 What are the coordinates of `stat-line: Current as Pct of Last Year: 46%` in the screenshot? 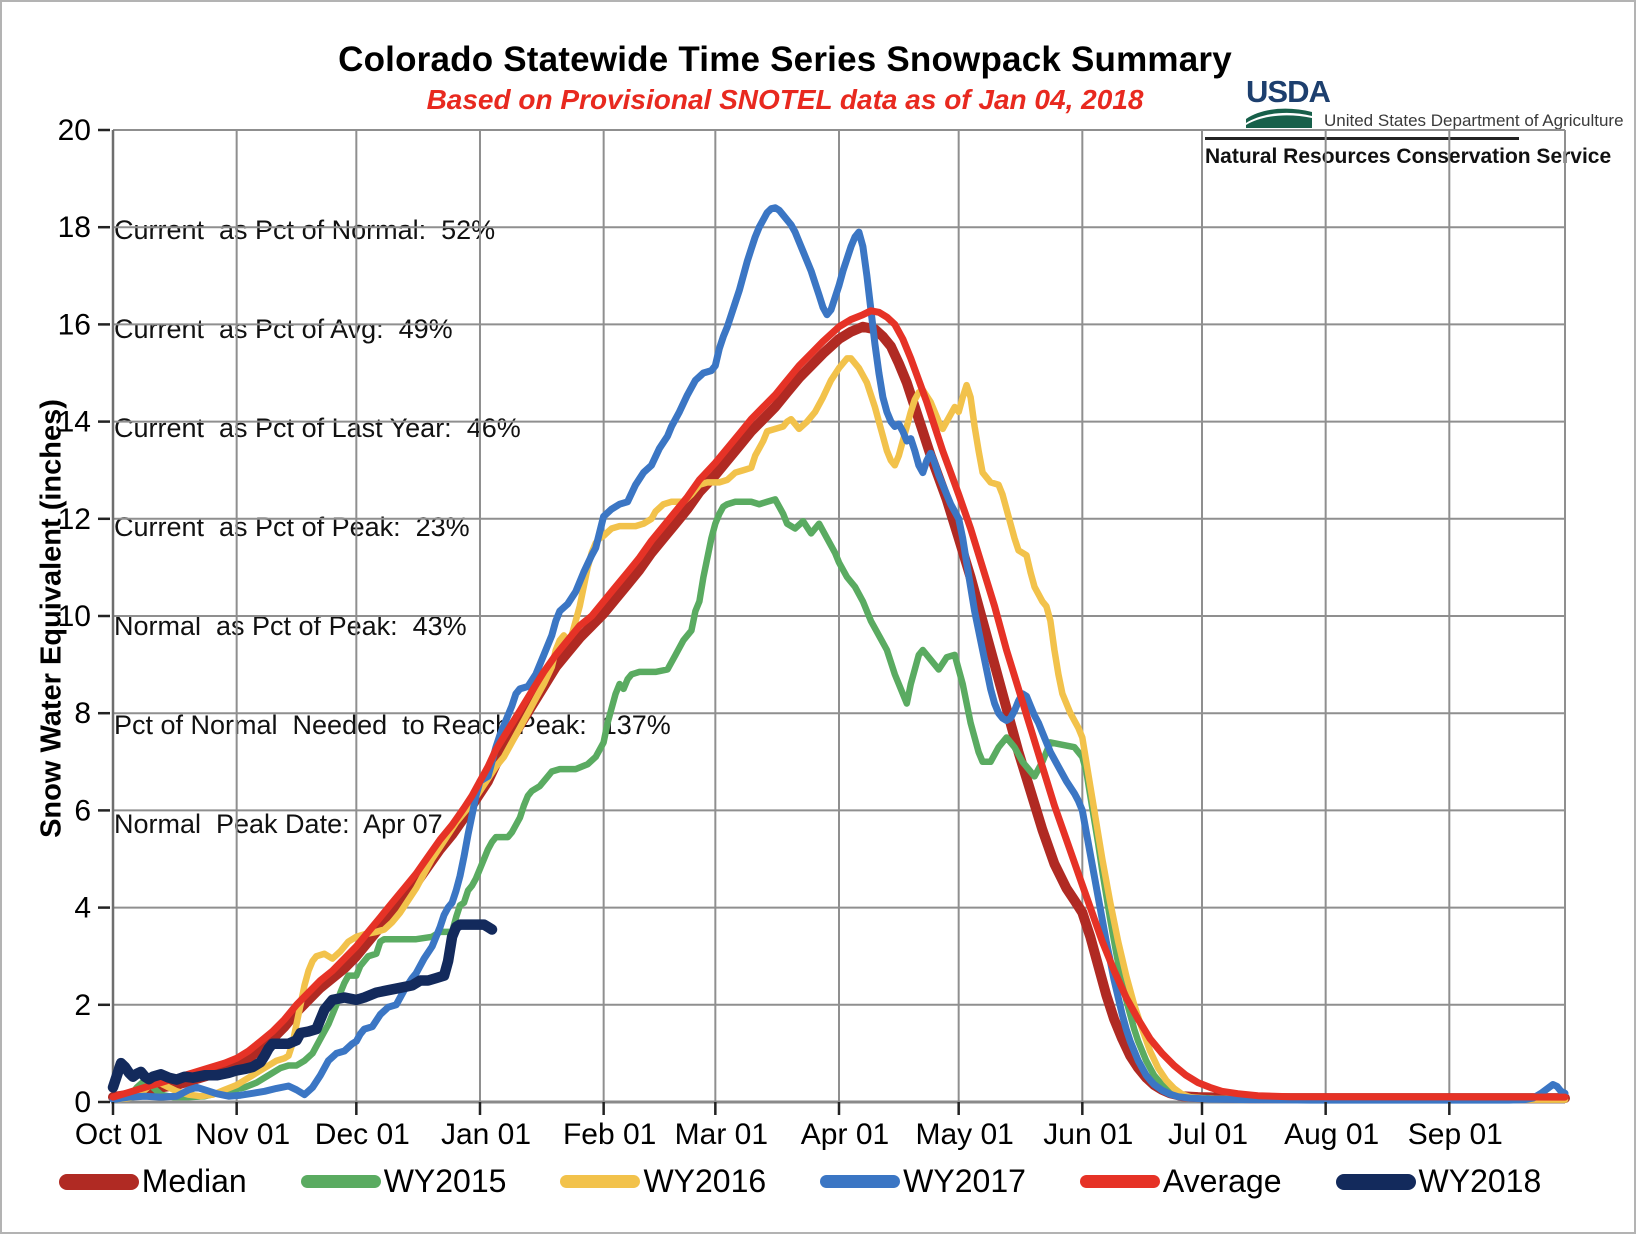 It's located at (317, 428).